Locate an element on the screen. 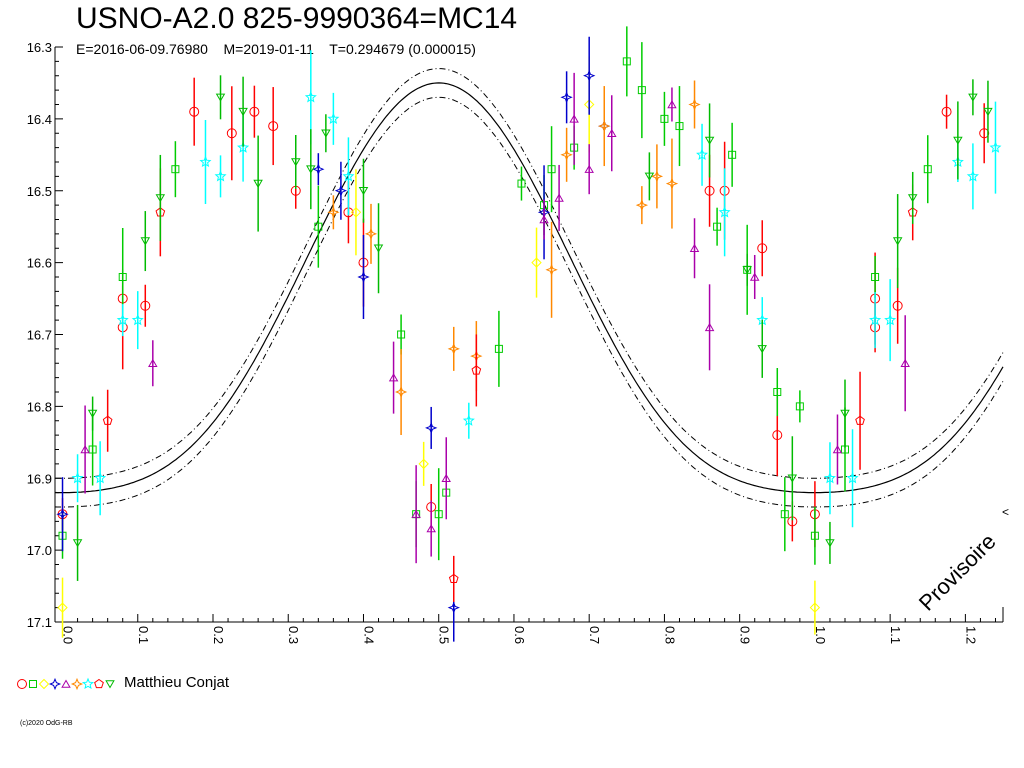  y-tick-label: 16.9 is located at coordinates (39, 478).